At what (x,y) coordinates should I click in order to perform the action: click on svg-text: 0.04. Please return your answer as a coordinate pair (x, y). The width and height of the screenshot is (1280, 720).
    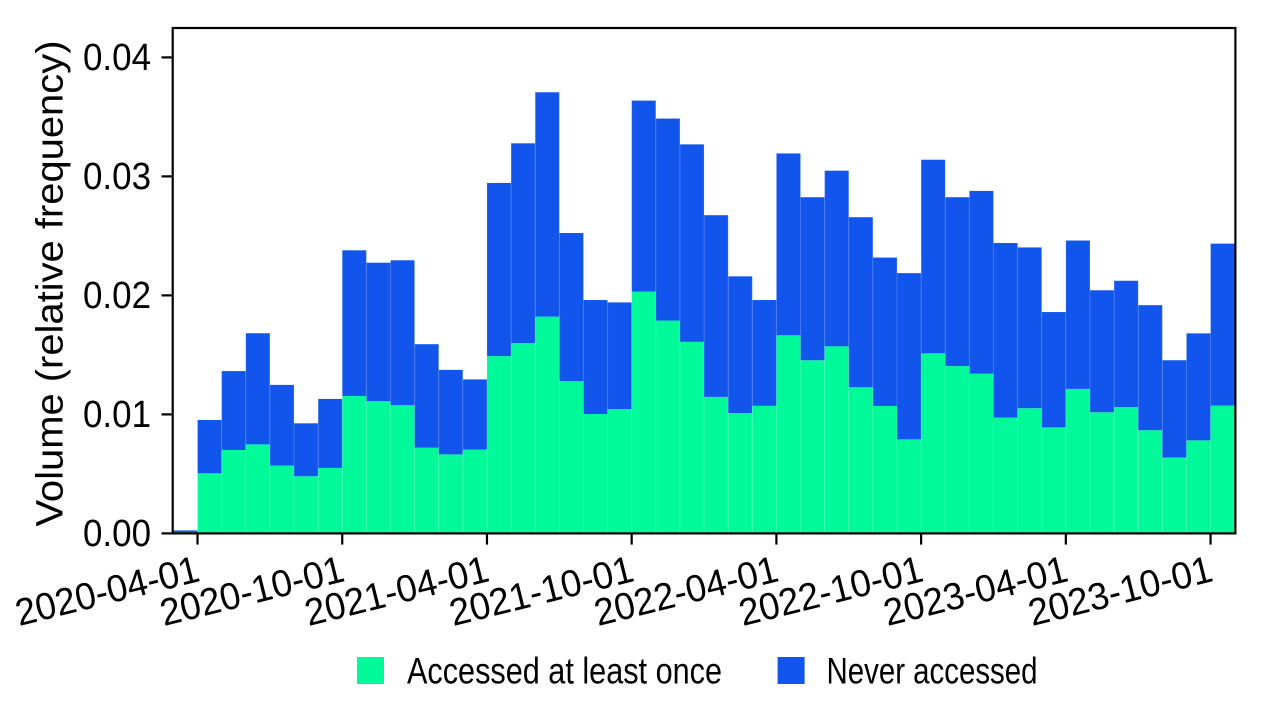
    Looking at the image, I should click on (117, 58).